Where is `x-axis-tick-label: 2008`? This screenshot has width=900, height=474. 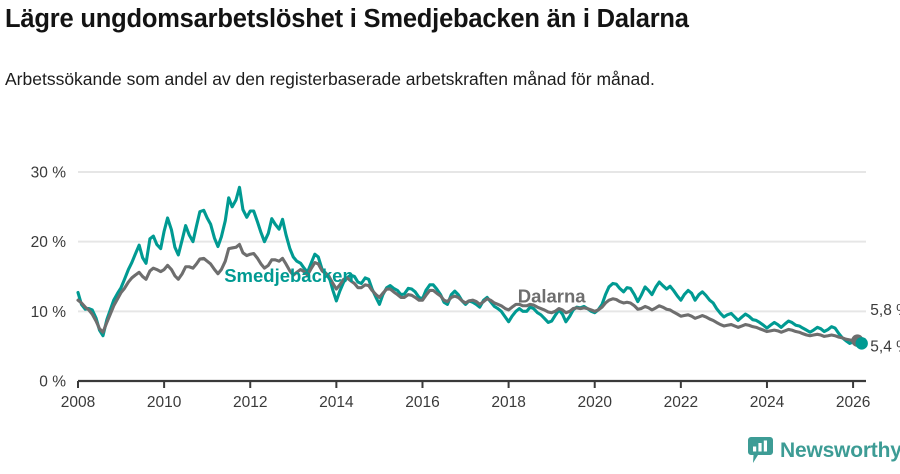
x-axis-tick-label: 2008 is located at coordinates (78, 402).